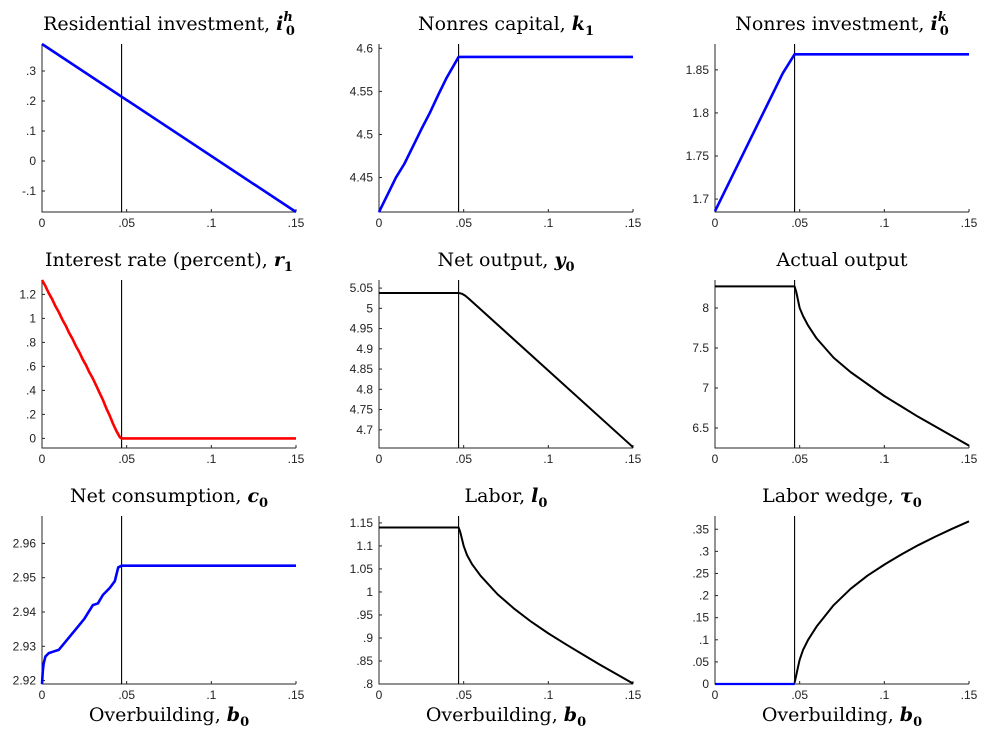 The height and width of the screenshot is (736, 987). I want to click on y-tick-label: 2.93, so click(25, 646).